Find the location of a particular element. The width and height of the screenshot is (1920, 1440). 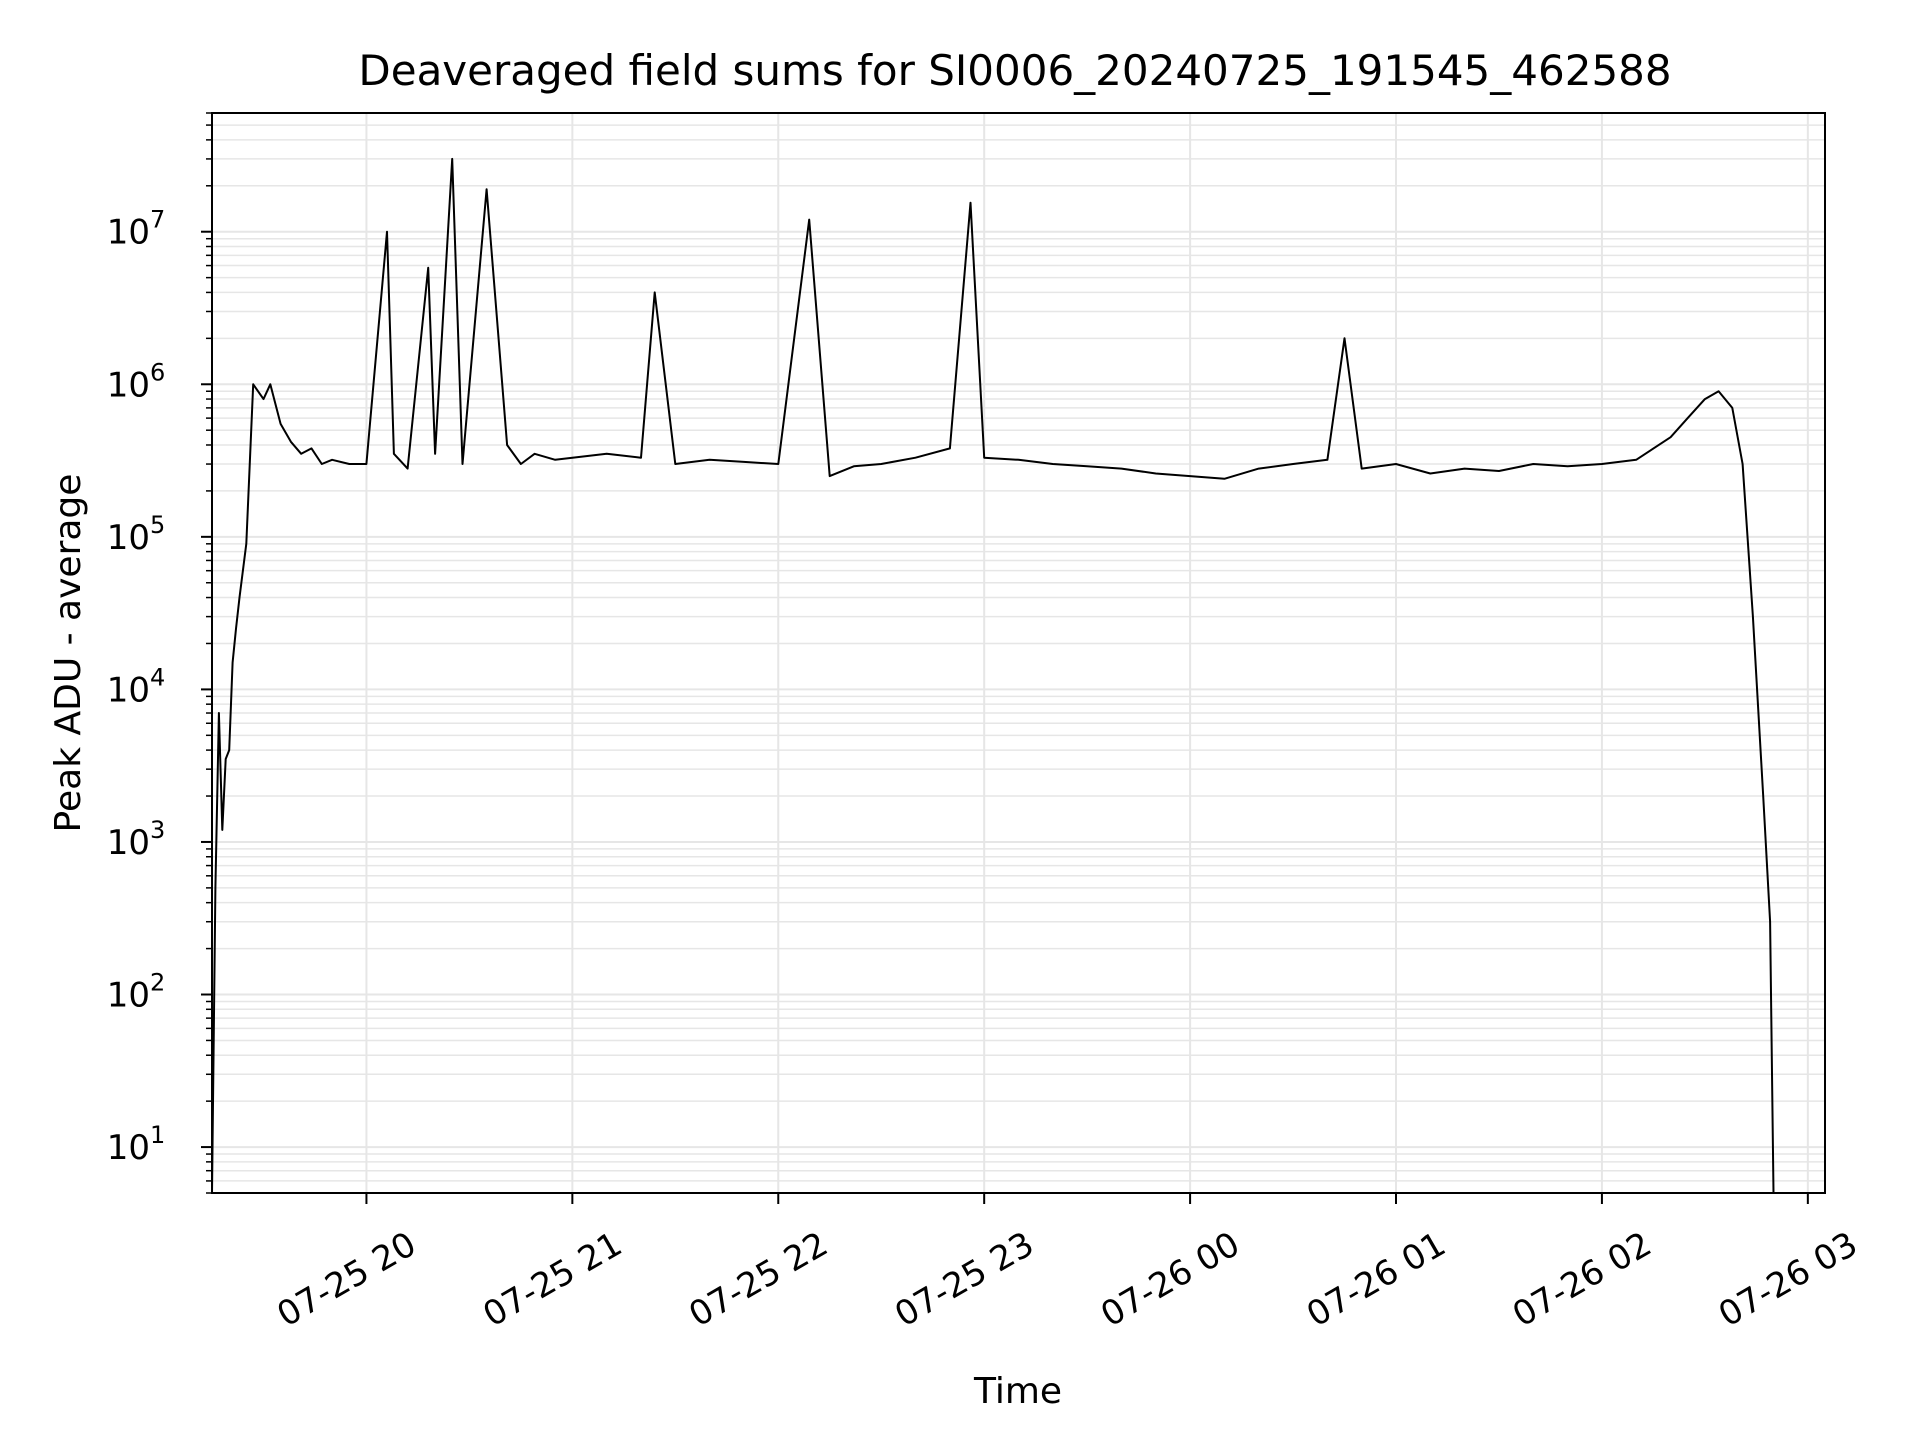

x-tick-label: 07-25 22 is located at coordinates (758, 1279).